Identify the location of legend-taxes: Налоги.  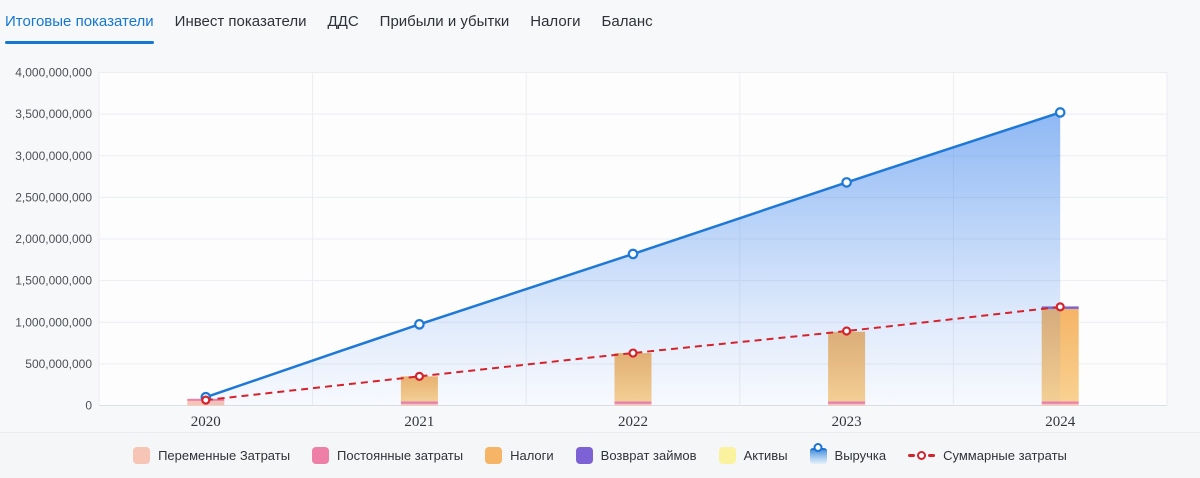
(519, 455).